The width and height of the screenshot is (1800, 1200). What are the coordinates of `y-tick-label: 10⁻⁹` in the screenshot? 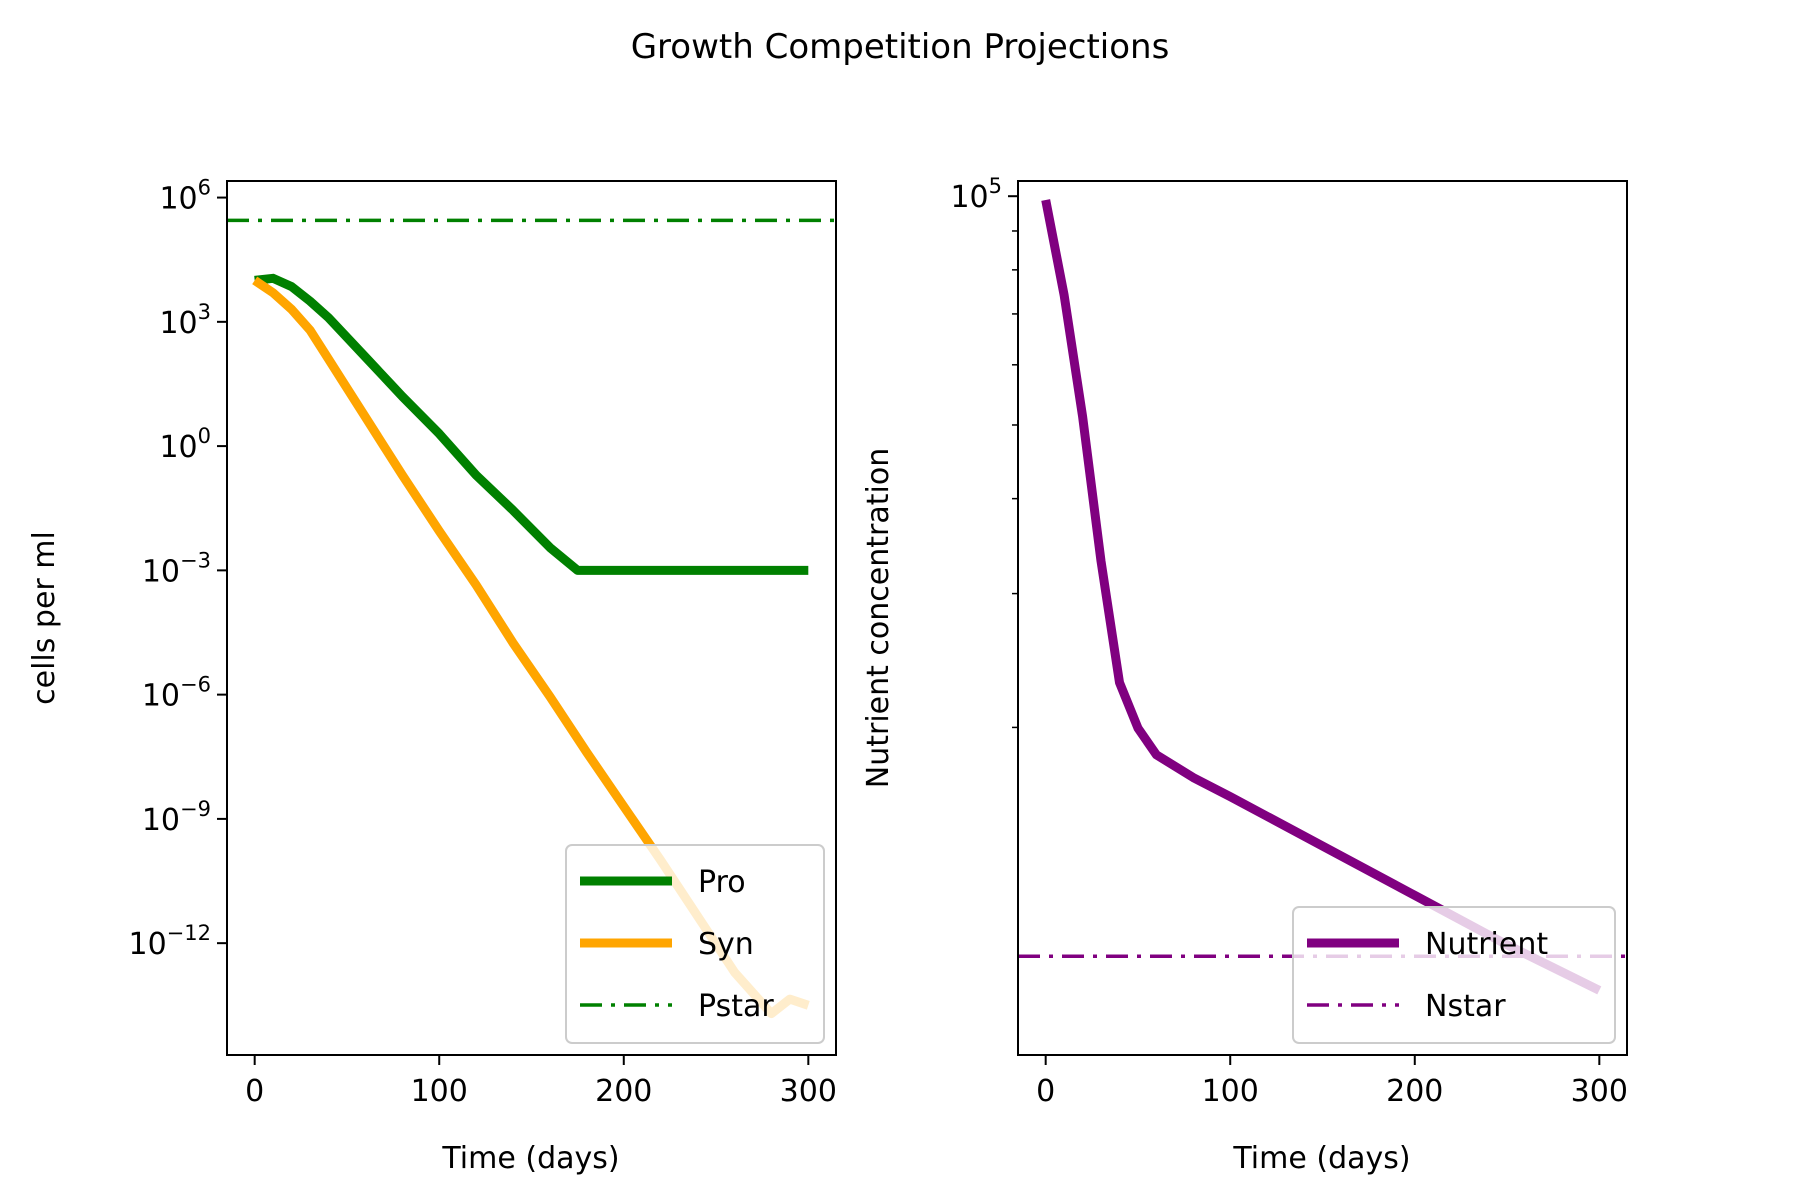 It's located at (176, 817).